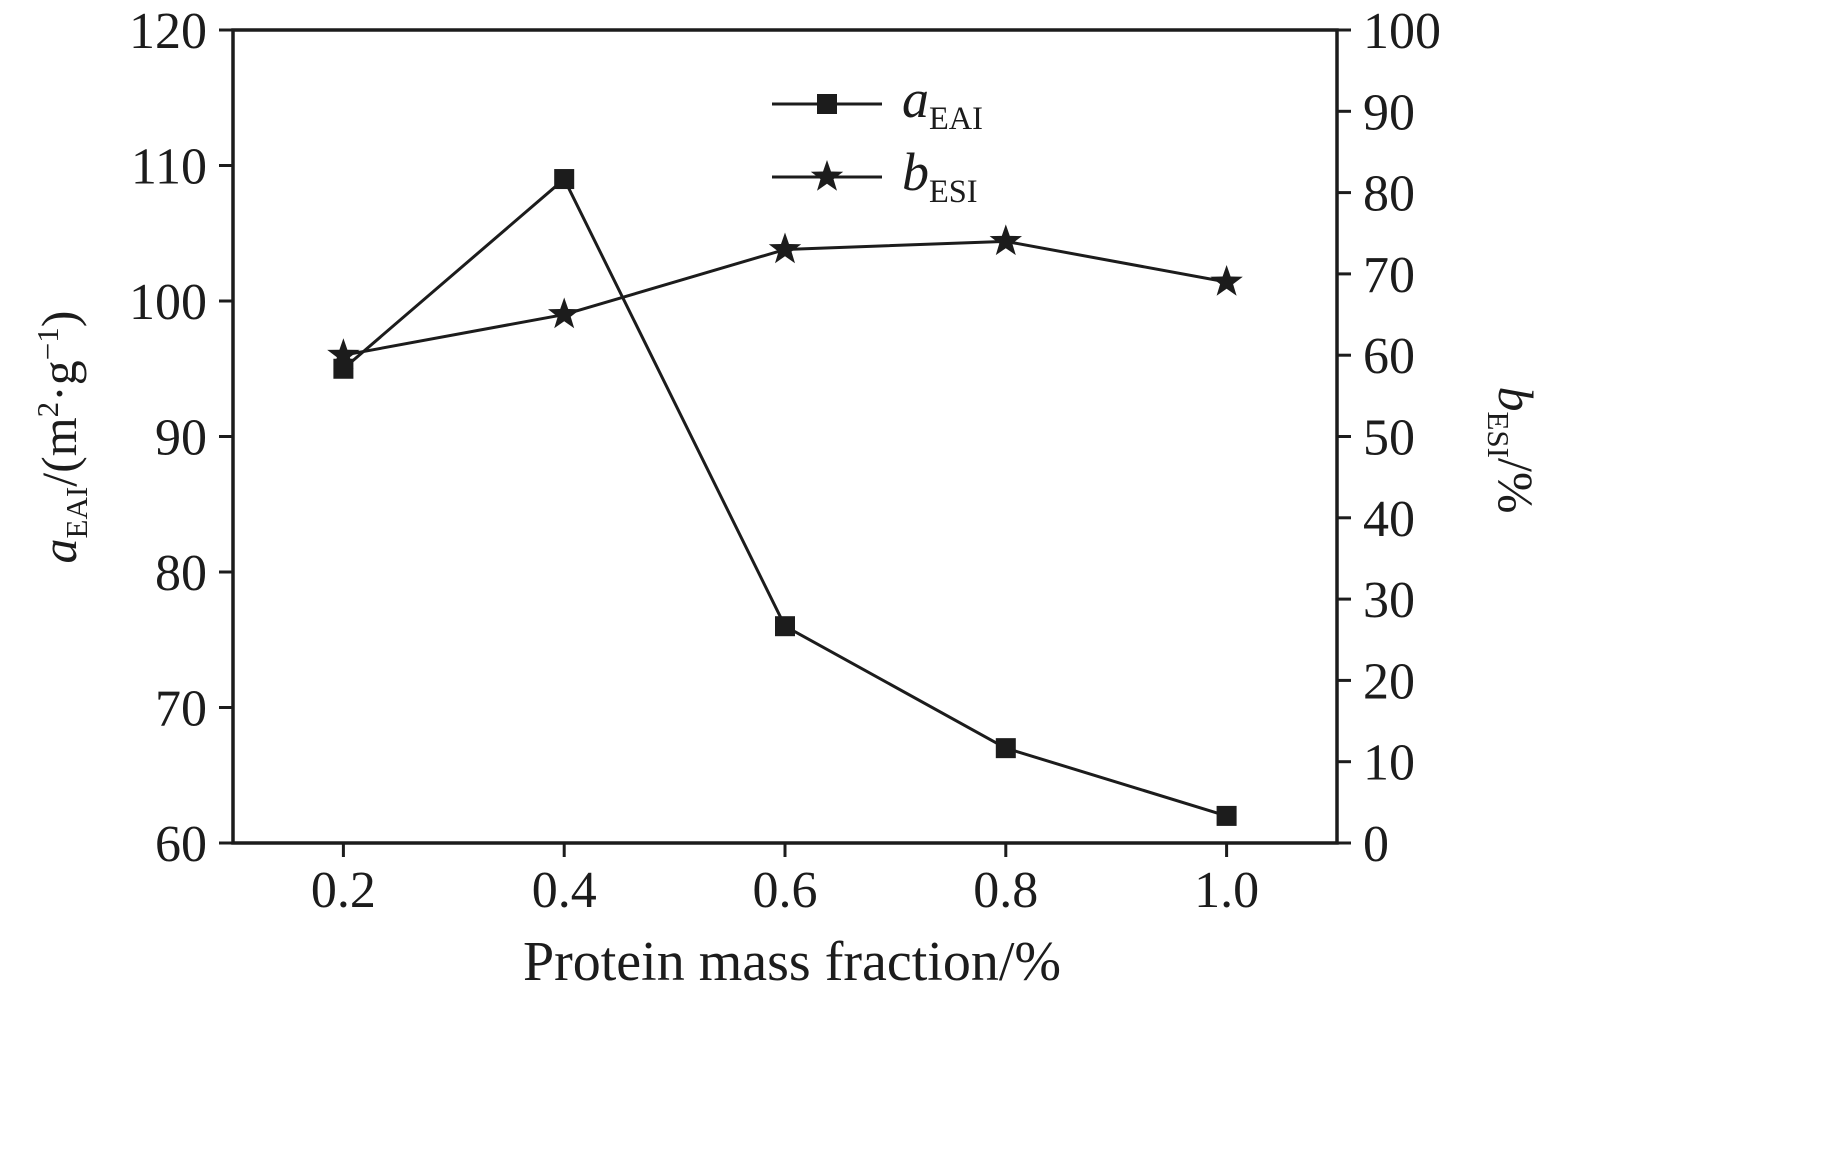 The height and width of the screenshot is (1169, 1843). Describe the element at coordinates (785, 890) in the screenshot. I see `svg-text: 0.6` at that location.